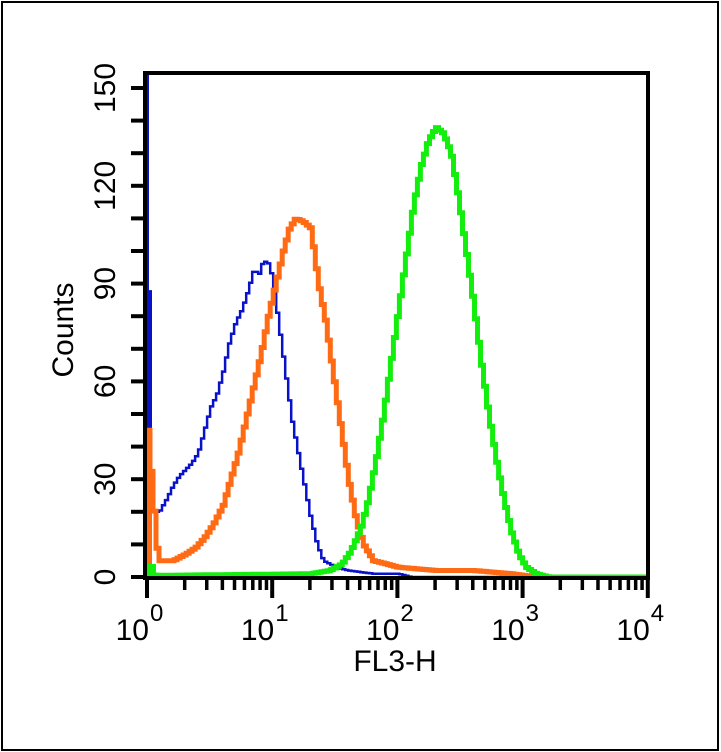  What do you see at coordinates (105, 479) in the screenshot?
I see `y-tick-label: 30` at bounding box center [105, 479].